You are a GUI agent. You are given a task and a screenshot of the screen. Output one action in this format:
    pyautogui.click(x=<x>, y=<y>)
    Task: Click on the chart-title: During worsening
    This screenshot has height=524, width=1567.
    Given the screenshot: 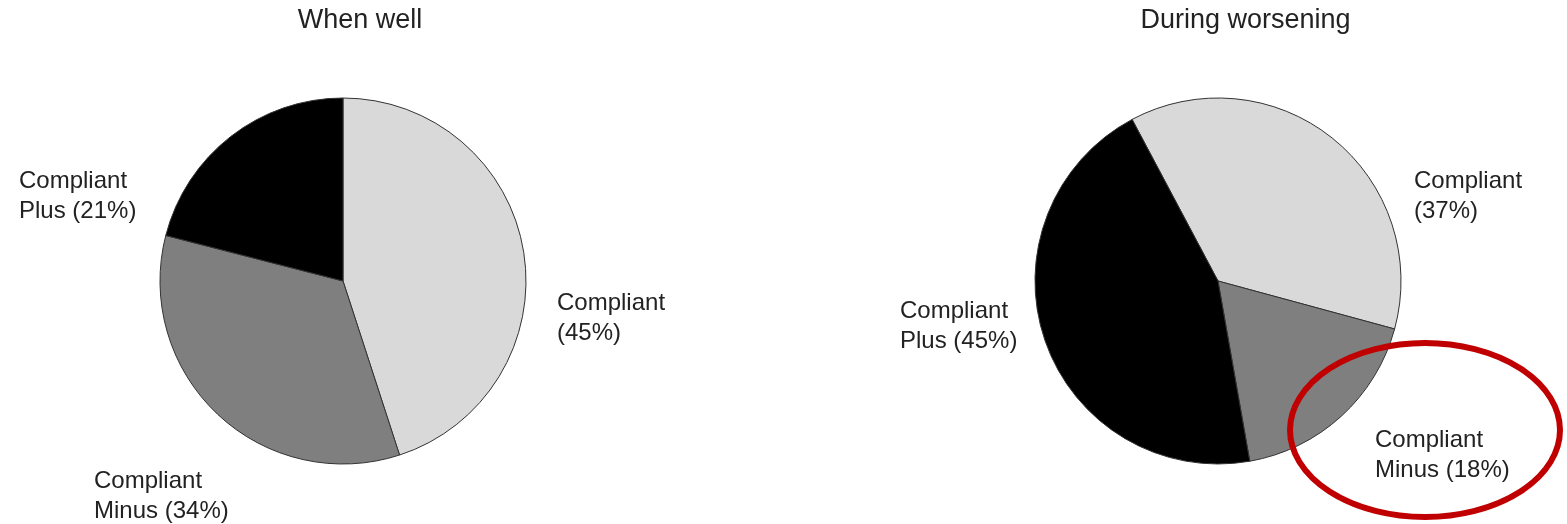 What is the action you would take?
    pyautogui.click(x=1245, y=19)
    